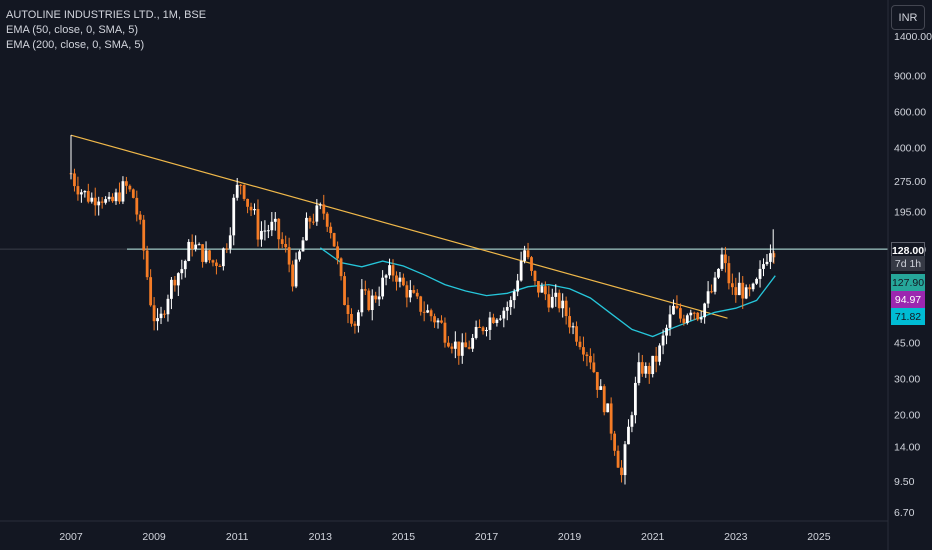  Describe the element at coordinates (907, 416) in the screenshot. I see `y-tick-label: 20.00` at that location.